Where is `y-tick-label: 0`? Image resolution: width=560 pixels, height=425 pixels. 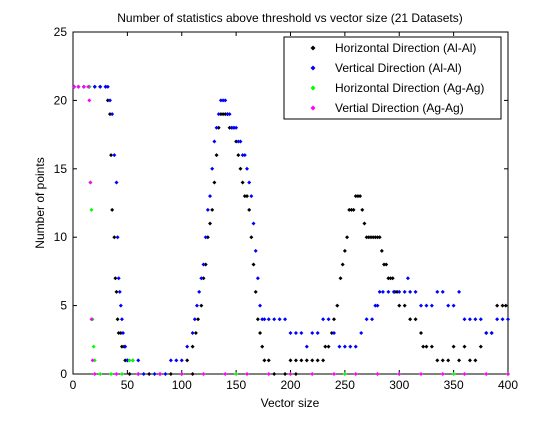
y-tick-label: 0 is located at coordinates (63, 374).